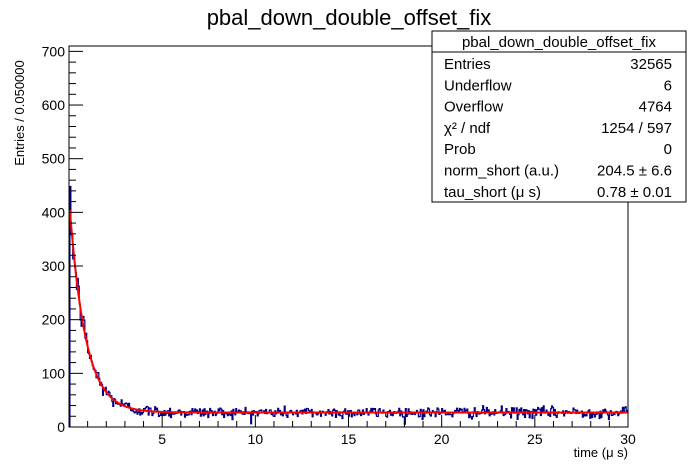 Image resolution: width=698 pixels, height=474 pixels. What do you see at coordinates (61, 427) in the screenshot?
I see `y-tick-label: 0` at bounding box center [61, 427].